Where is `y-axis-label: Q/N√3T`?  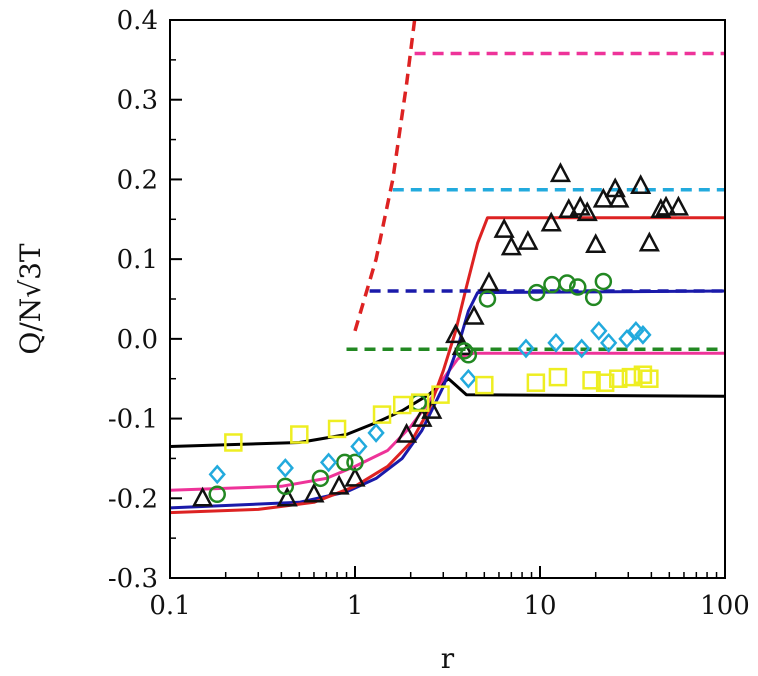 y-axis-label: Q/N√3T is located at coordinates (30, 299).